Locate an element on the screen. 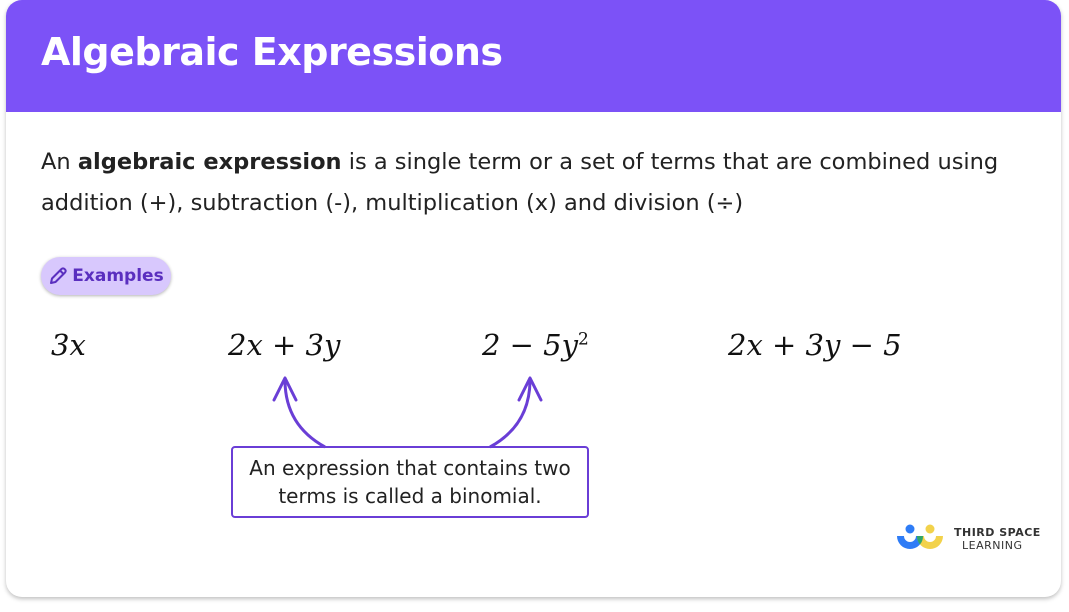  intro-bold-term: algebraic expression is located at coordinates (209, 162).